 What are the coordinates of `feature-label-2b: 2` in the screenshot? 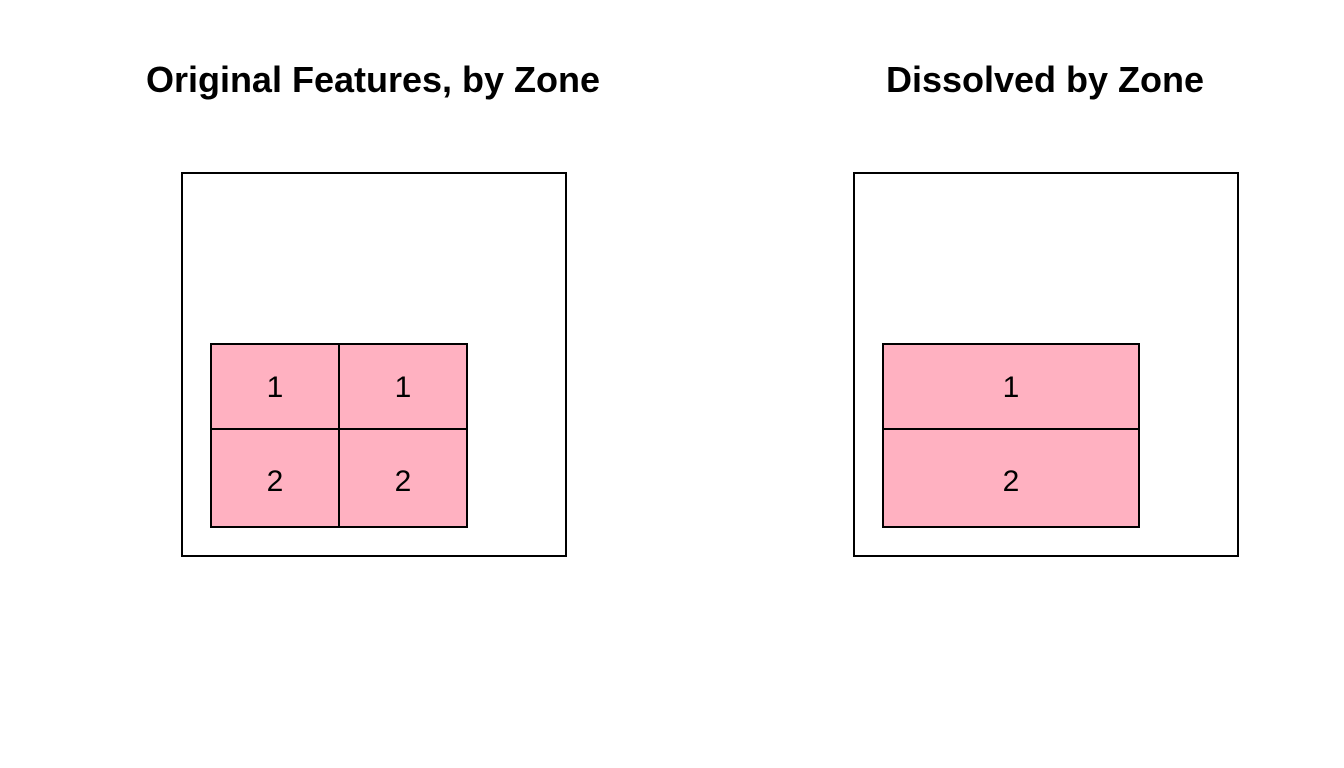 It's located at (403, 481).